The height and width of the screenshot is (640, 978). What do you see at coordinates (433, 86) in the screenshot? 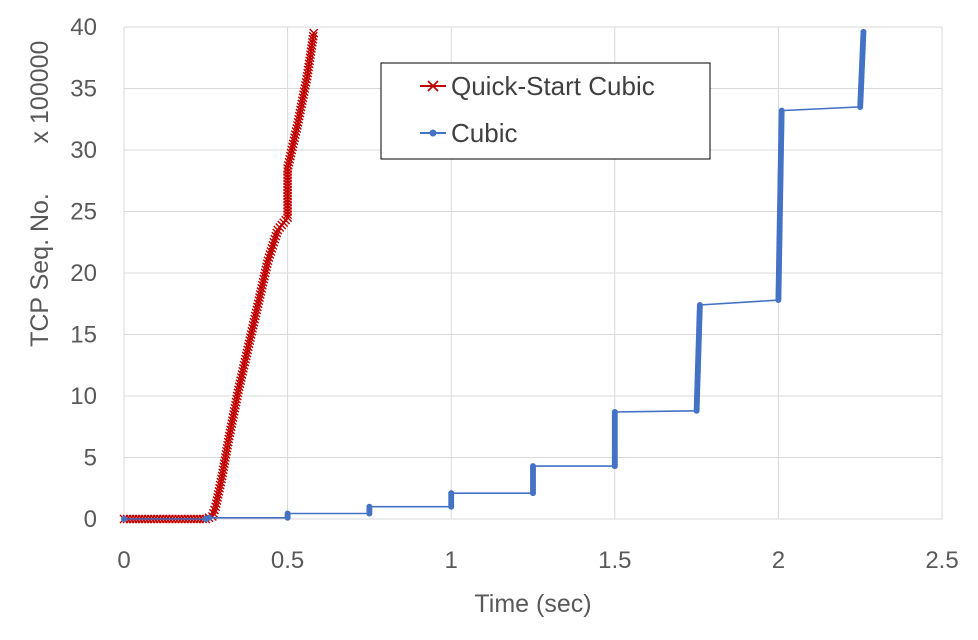
I see `legend-marker-x` at bounding box center [433, 86].